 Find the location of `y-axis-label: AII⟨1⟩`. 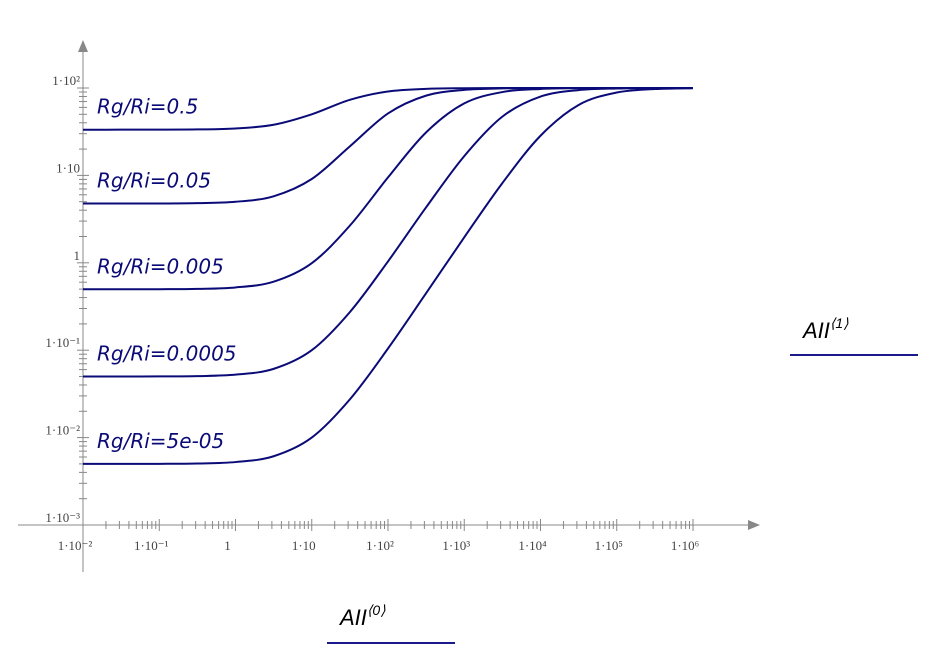

y-axis-label: AII⟨1⟩ is located at coordinates (825, 329).